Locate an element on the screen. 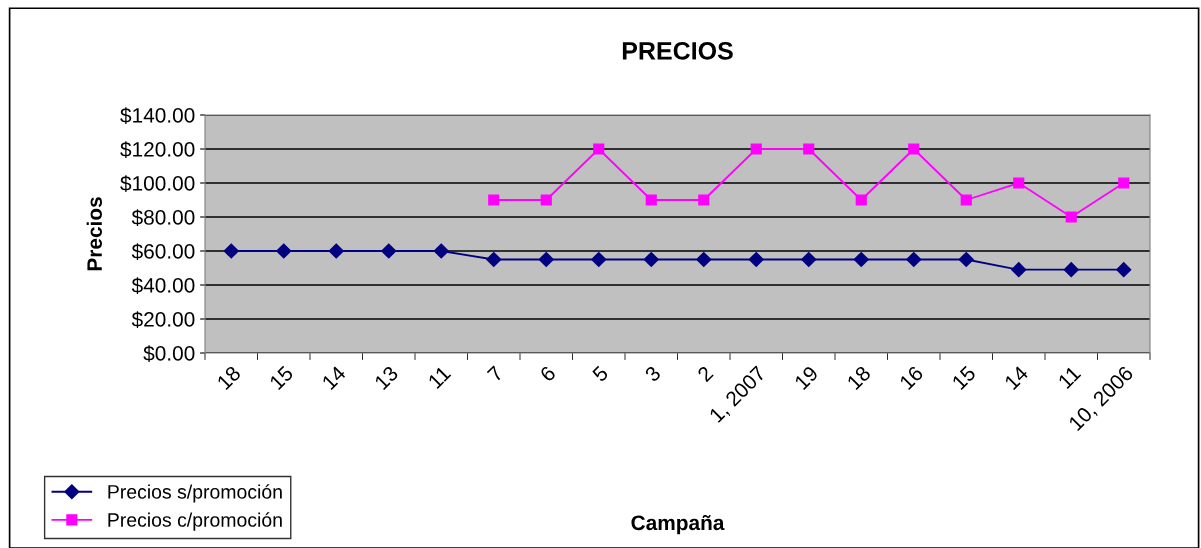 Image resolution: width=1201 pixels, height=548 pixels. y-axis-title: Precios is located at coordinates (94, 234).